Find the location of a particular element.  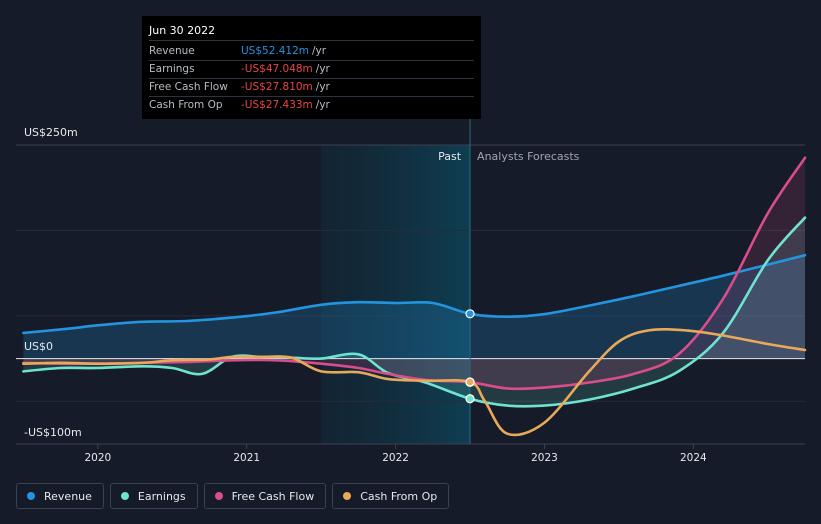

tooltip-row-revenue: Revenue US$52.412m /yr is located at coordinates (311, 52).